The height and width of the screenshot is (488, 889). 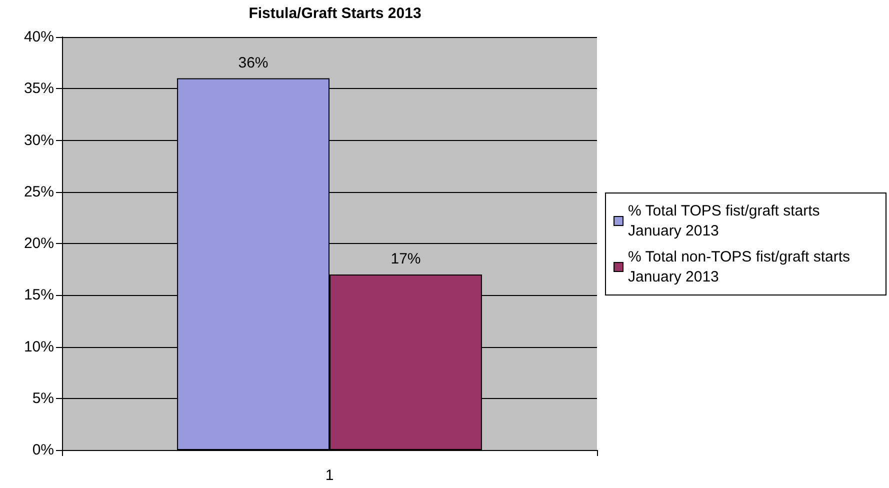 What do you see at coordinates (726, 221) in the screenshot?
I see `legend-label: % Total TOPS fist/graft starts January 2013` at bounding box center [726, 221].